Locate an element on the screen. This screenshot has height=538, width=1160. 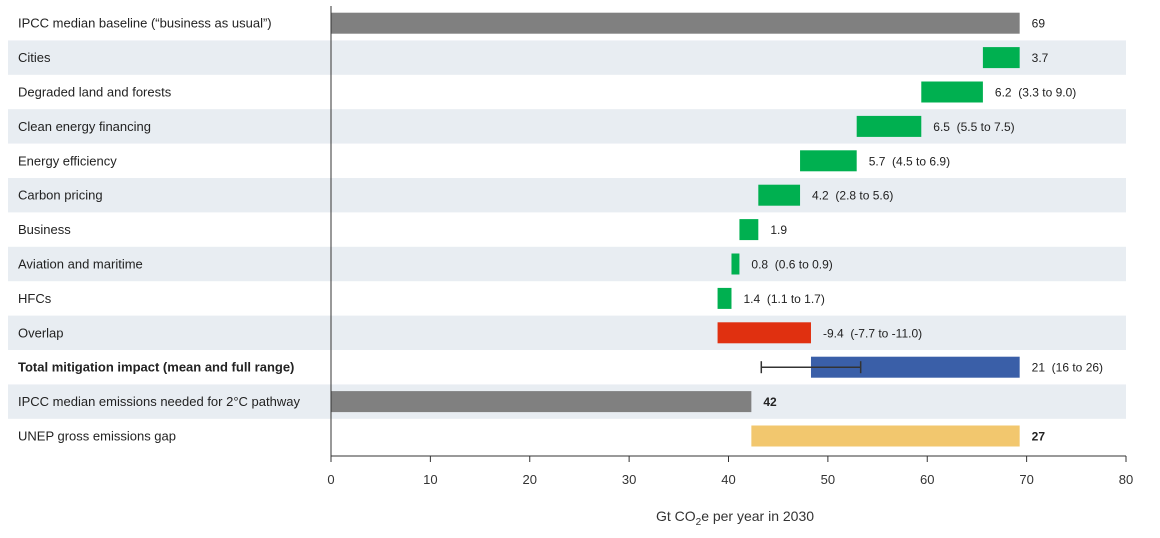
value-label: 1.9 is located at coordinates (778, 230).